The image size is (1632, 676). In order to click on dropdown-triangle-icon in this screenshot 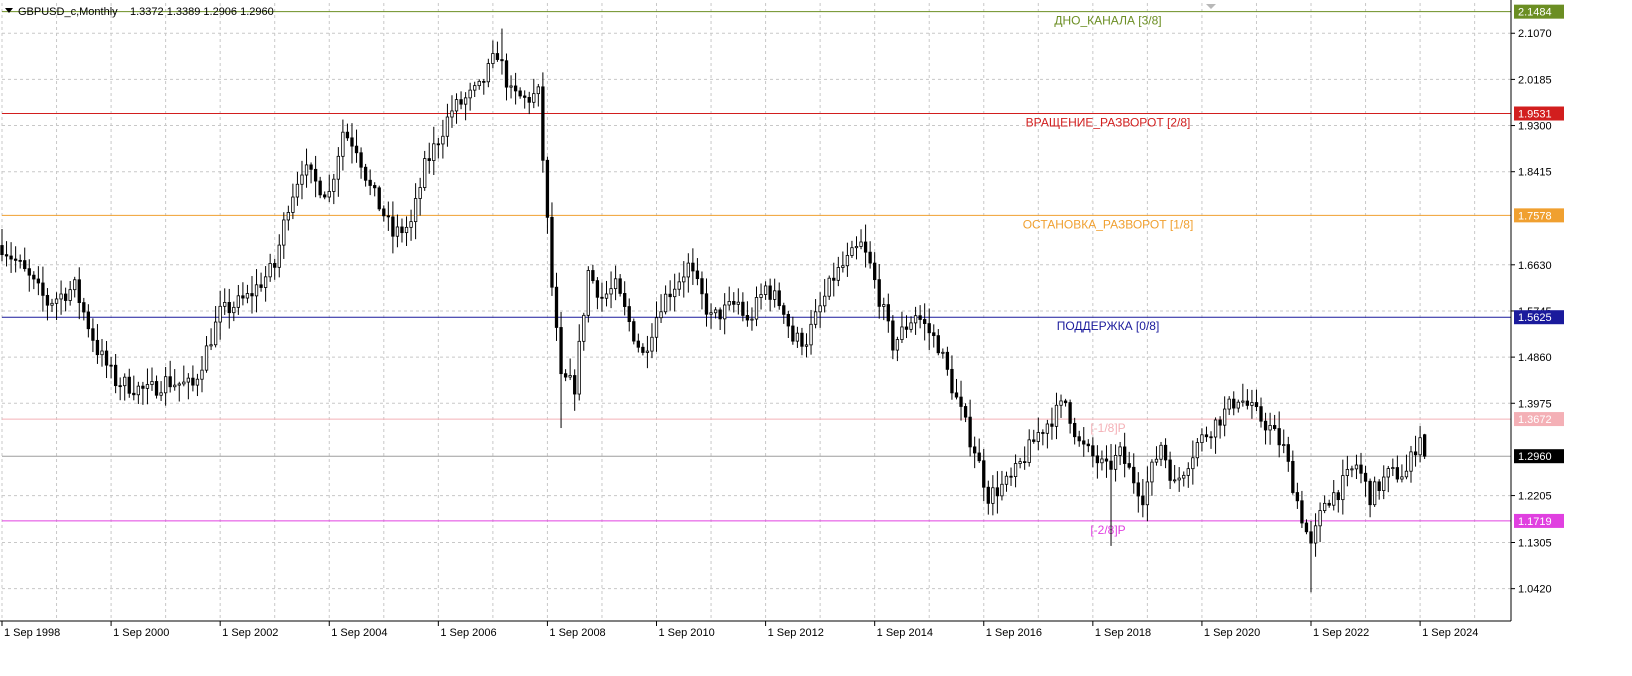, I will do `click(9, 10)`.